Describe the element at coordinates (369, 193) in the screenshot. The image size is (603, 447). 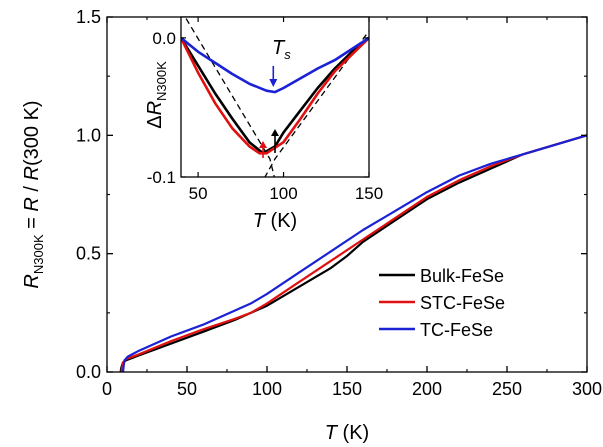
I see `inset-x-tick-label: 150` at that location.